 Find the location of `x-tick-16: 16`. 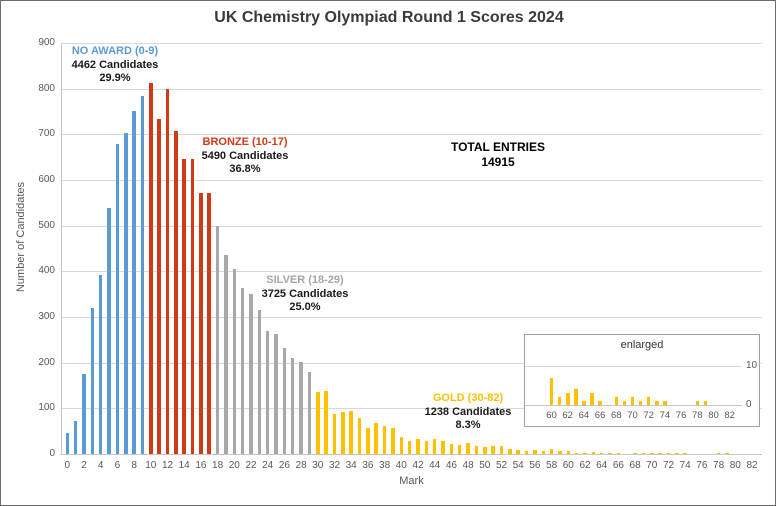

x-tick-16: 16 is located at coordinates (201, 465).